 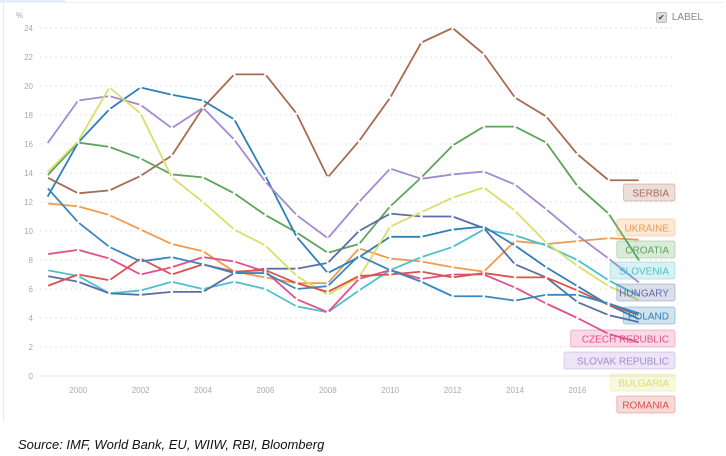 What do you see at coordinates (661, 17) in the screenshot?
I see `checkbox-checked-icon: ✔` at bounding box center [661, 17].